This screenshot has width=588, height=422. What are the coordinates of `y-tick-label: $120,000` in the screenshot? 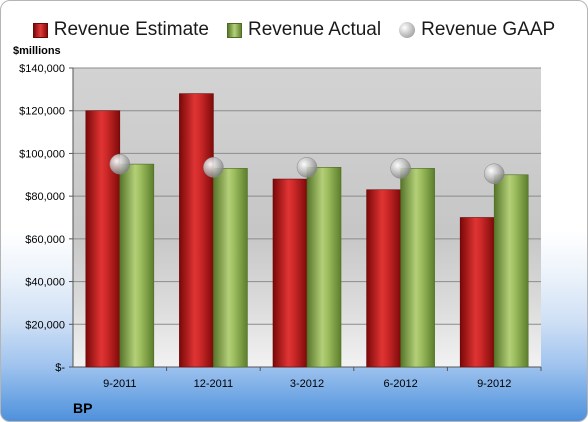 It's located at (42, 112).